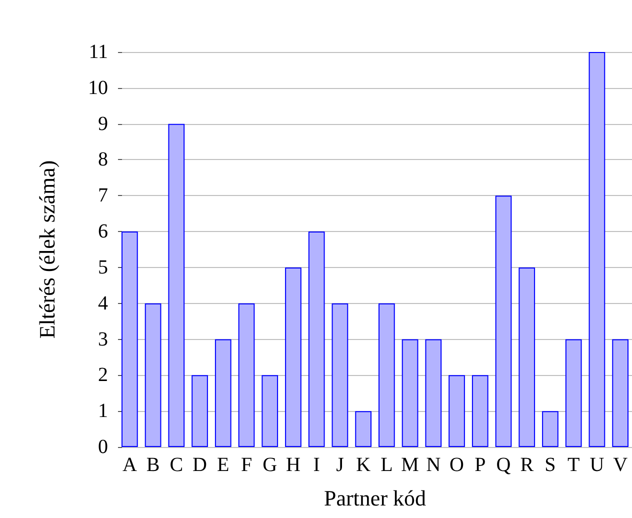  I want to click on x-tick-label: L, so click(386, 465).